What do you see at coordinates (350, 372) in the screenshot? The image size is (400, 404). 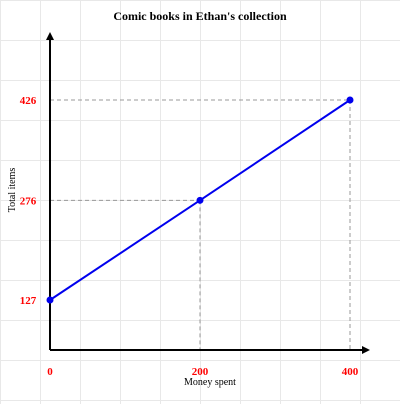 I see `x-tick-label: 400` at bounding box center [350, 372].